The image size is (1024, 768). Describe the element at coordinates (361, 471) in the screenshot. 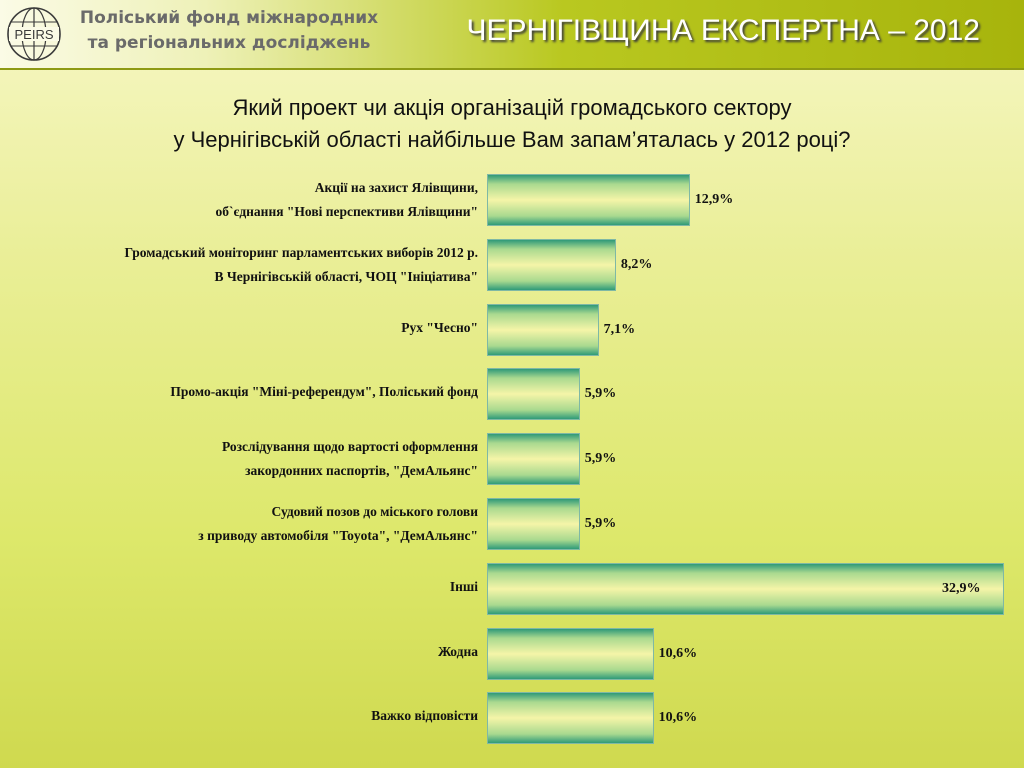

I see `category-label-line: закордонних паспортів, "ДемАльянс"` at that location.